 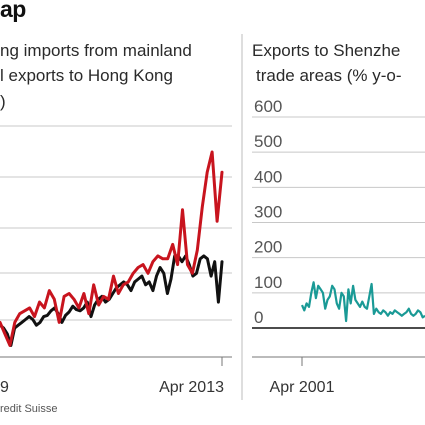 I want to click on right-y-tick-label-300: 300, so click(x=268, y=212).